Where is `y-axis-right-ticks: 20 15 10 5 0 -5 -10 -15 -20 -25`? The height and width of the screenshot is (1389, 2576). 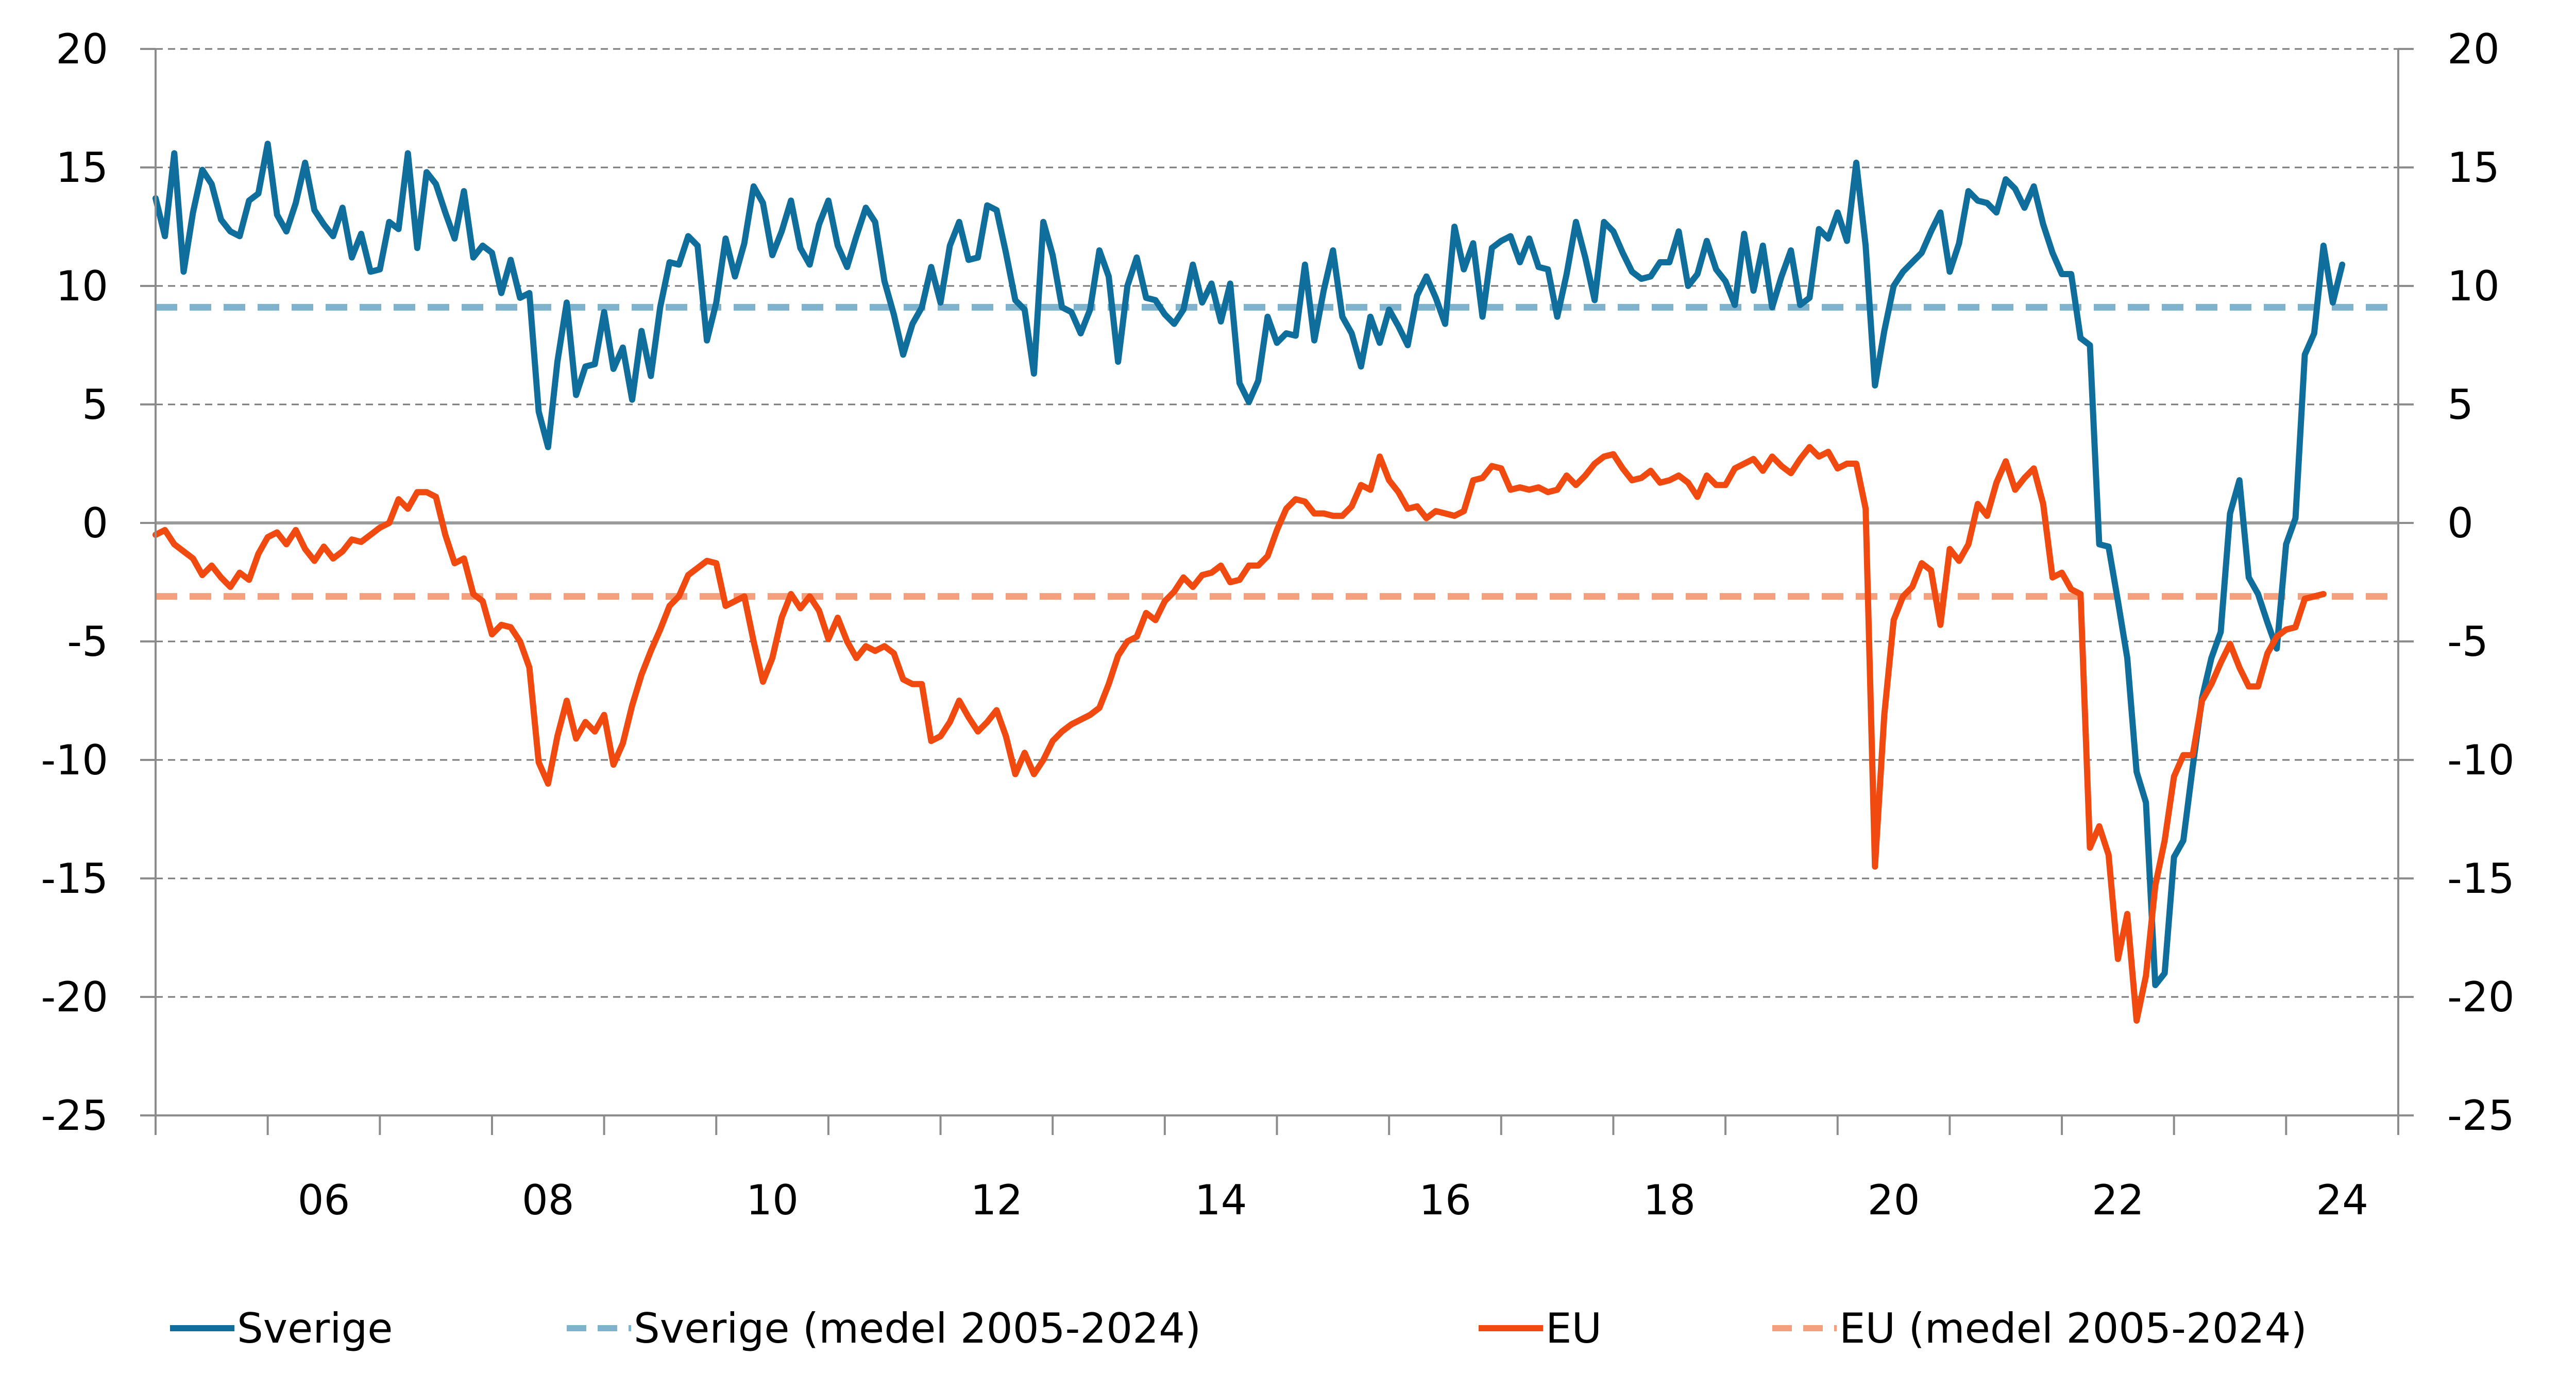 y-axis-right-ticks: 20 15 10 5 0 -5 -10 -15 -20 -25 is located at coordinates (2481, 582).